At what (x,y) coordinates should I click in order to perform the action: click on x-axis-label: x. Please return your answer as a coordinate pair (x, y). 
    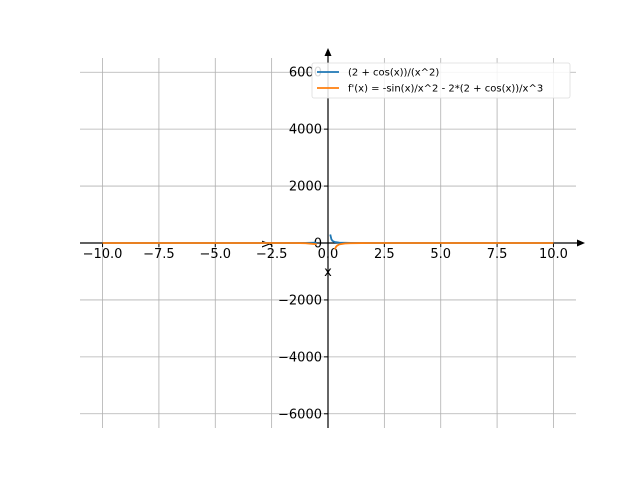
    Looking at the image, I should click on (328, 272).